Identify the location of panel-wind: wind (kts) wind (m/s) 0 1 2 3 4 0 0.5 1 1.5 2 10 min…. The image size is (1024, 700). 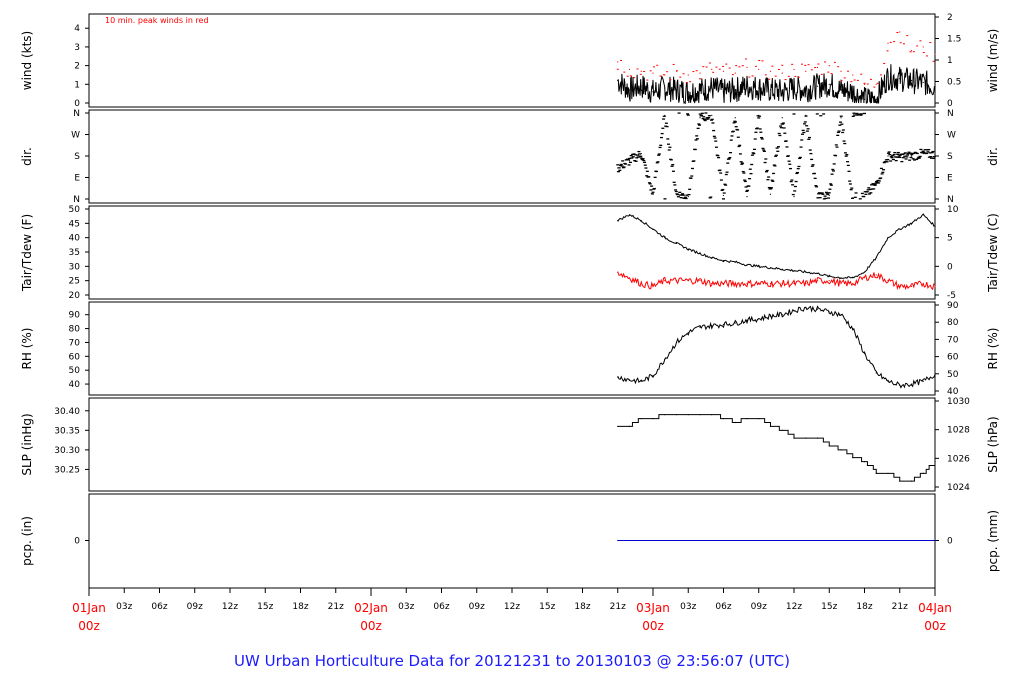
(510, 61).